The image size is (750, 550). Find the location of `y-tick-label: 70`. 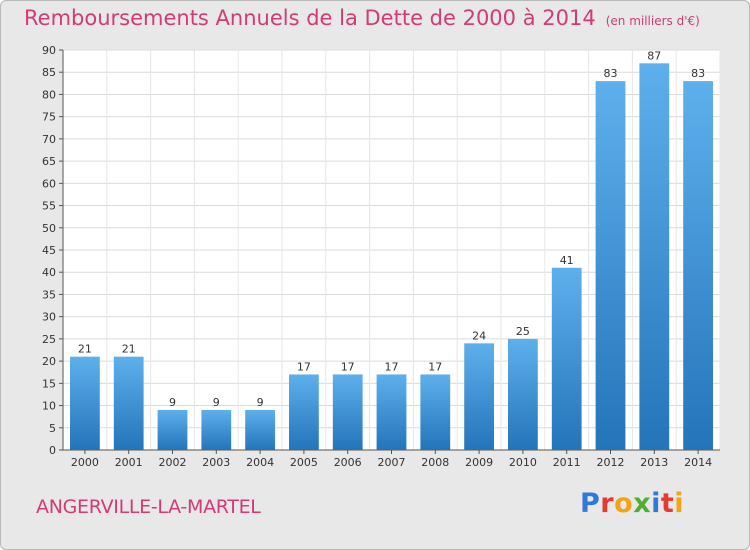

y-tick-label: 70 is located at coordinates (49, 139).